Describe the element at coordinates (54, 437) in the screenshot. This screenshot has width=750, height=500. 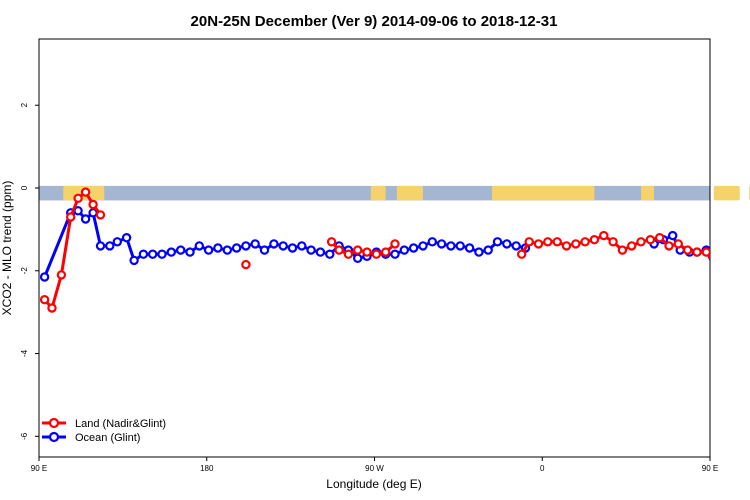
I see `legend-marker-ocean` at that location.